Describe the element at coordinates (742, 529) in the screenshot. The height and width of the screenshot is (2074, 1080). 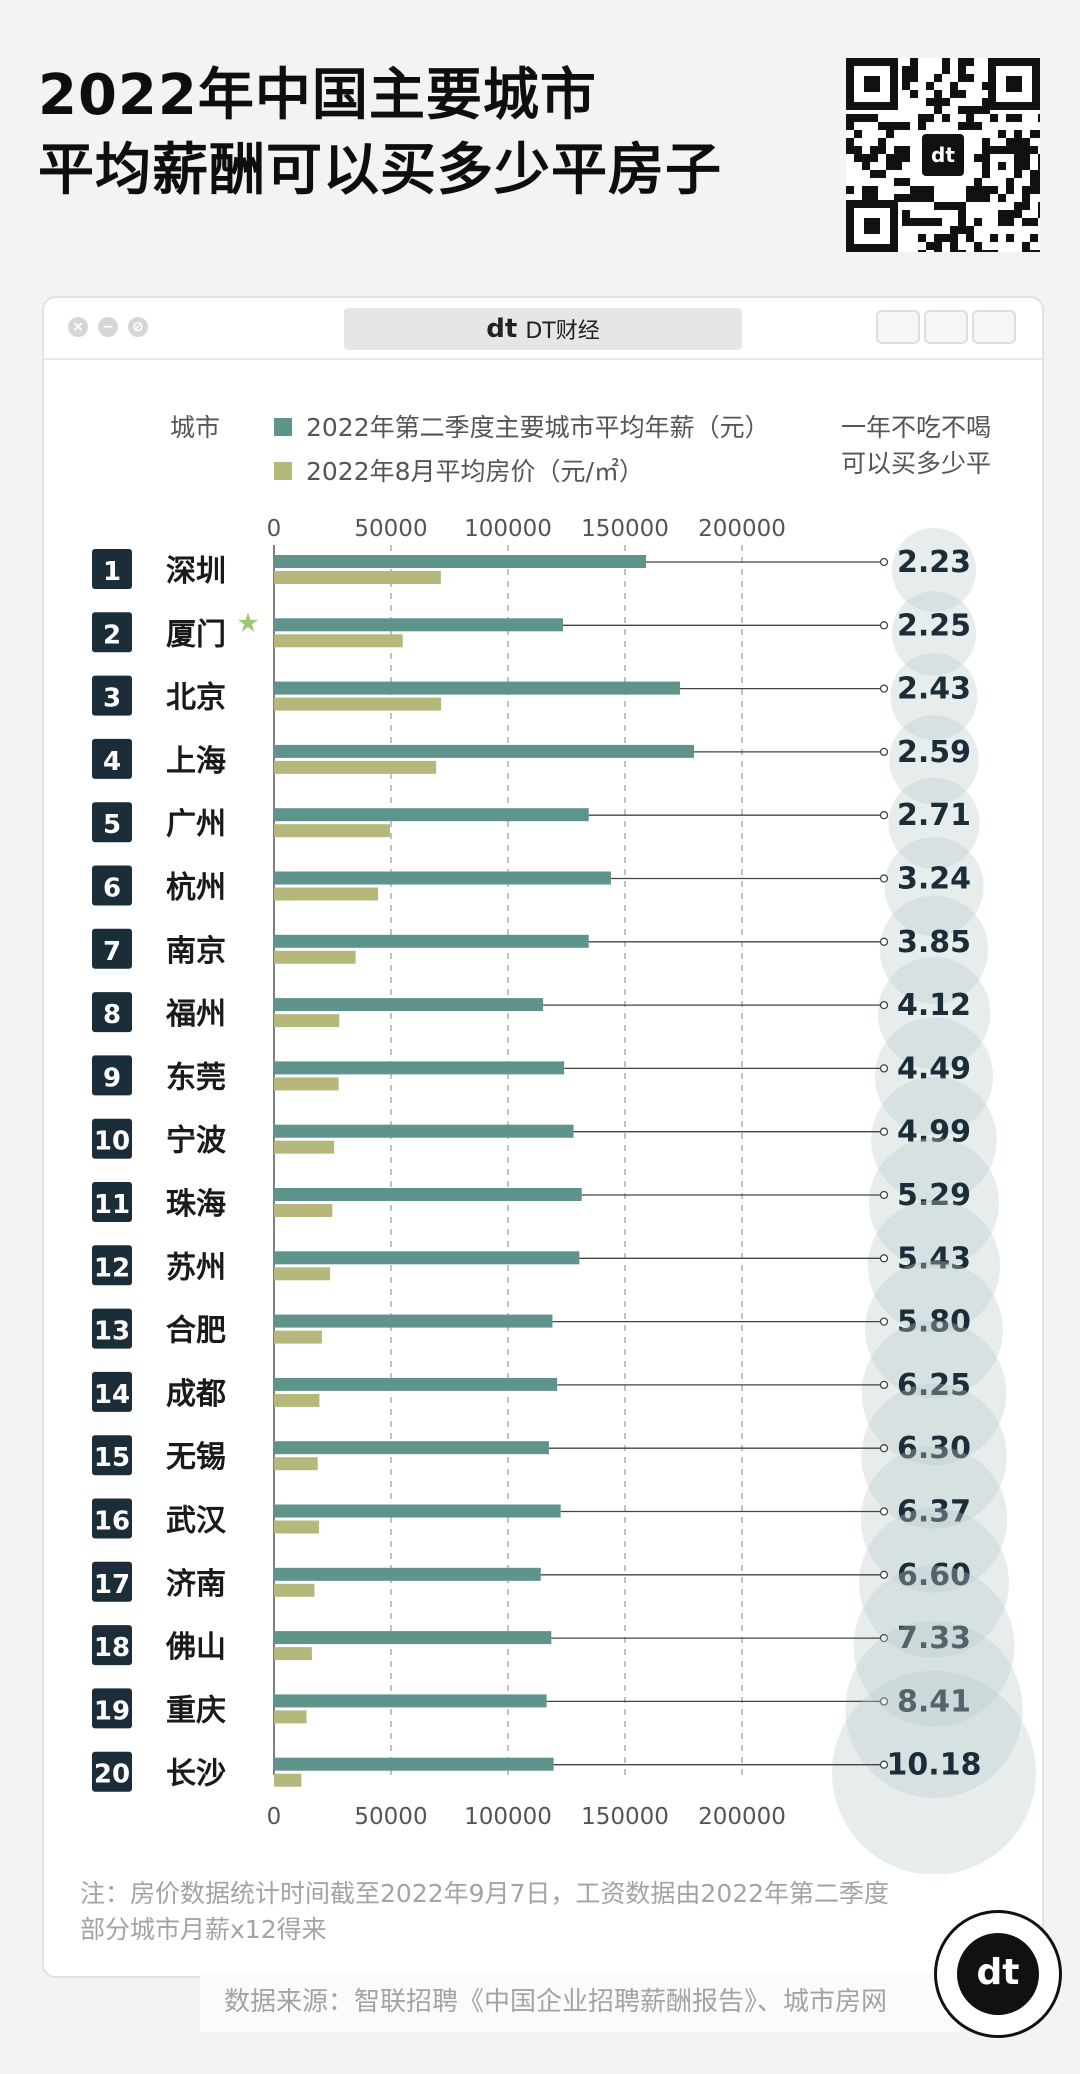
I see `x-tick-label: 200000` at that location.